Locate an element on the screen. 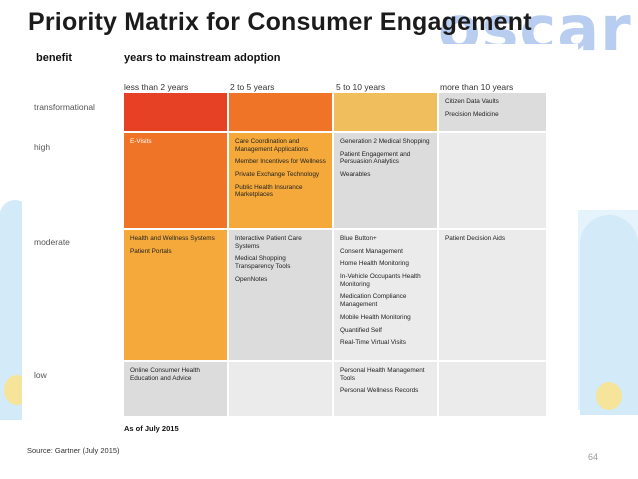  column-header-5to10: 5 to 10 years is located at coordinates (361, 87).